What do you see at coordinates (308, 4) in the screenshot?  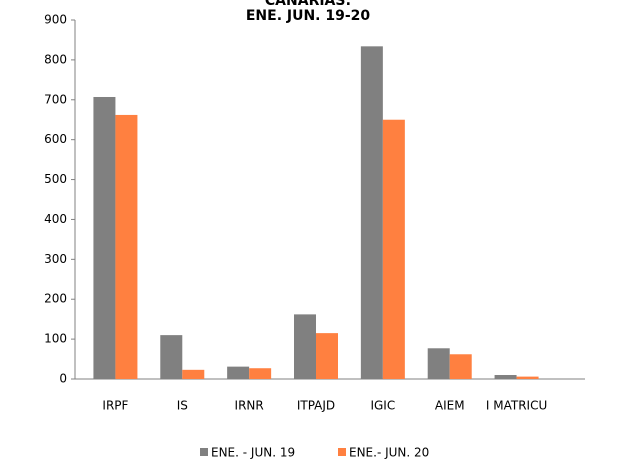 I see `chart-title: CANARIAS:` at bounding box center [308, 4].